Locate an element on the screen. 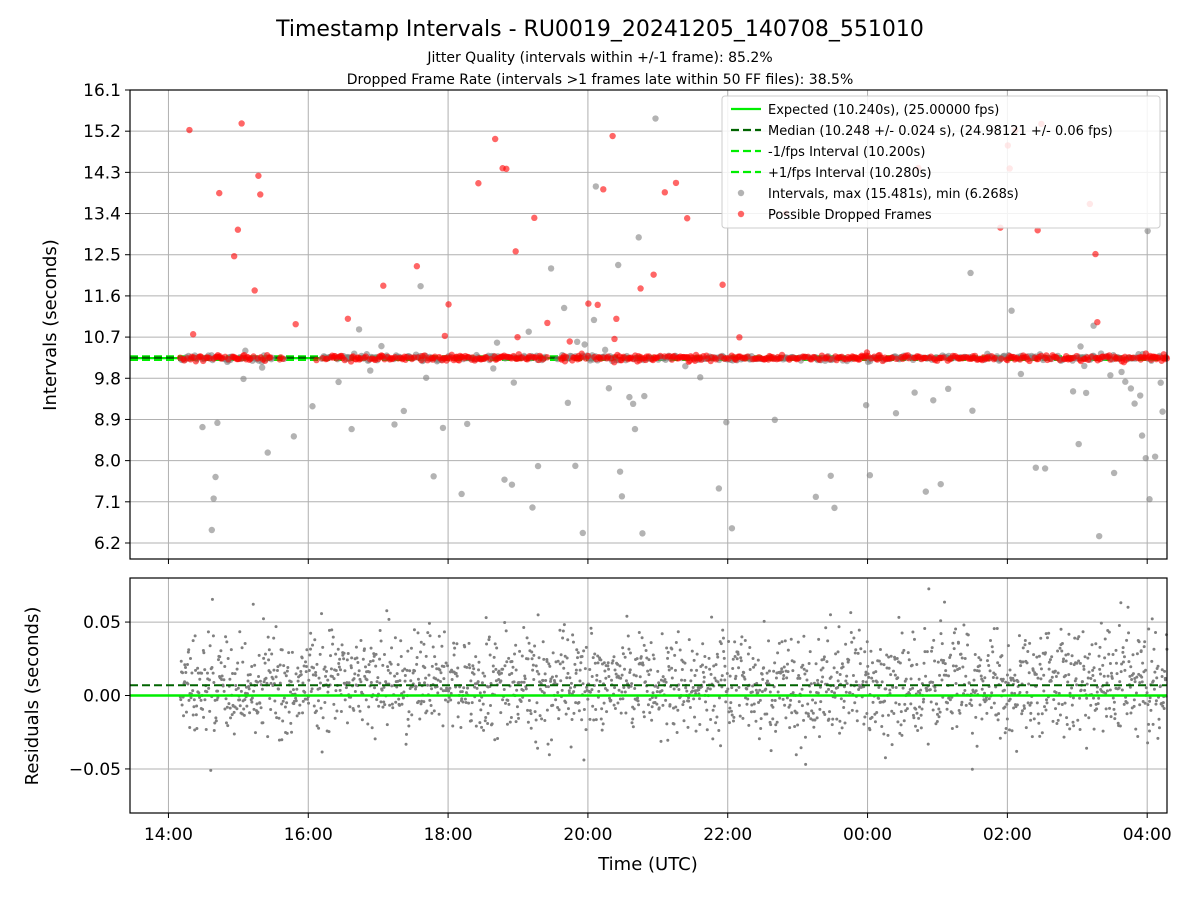 This screenshot has width=1200, height=900. intervals-y-axis-label: Intervals (seconds) is located at coordinates (50, 325).